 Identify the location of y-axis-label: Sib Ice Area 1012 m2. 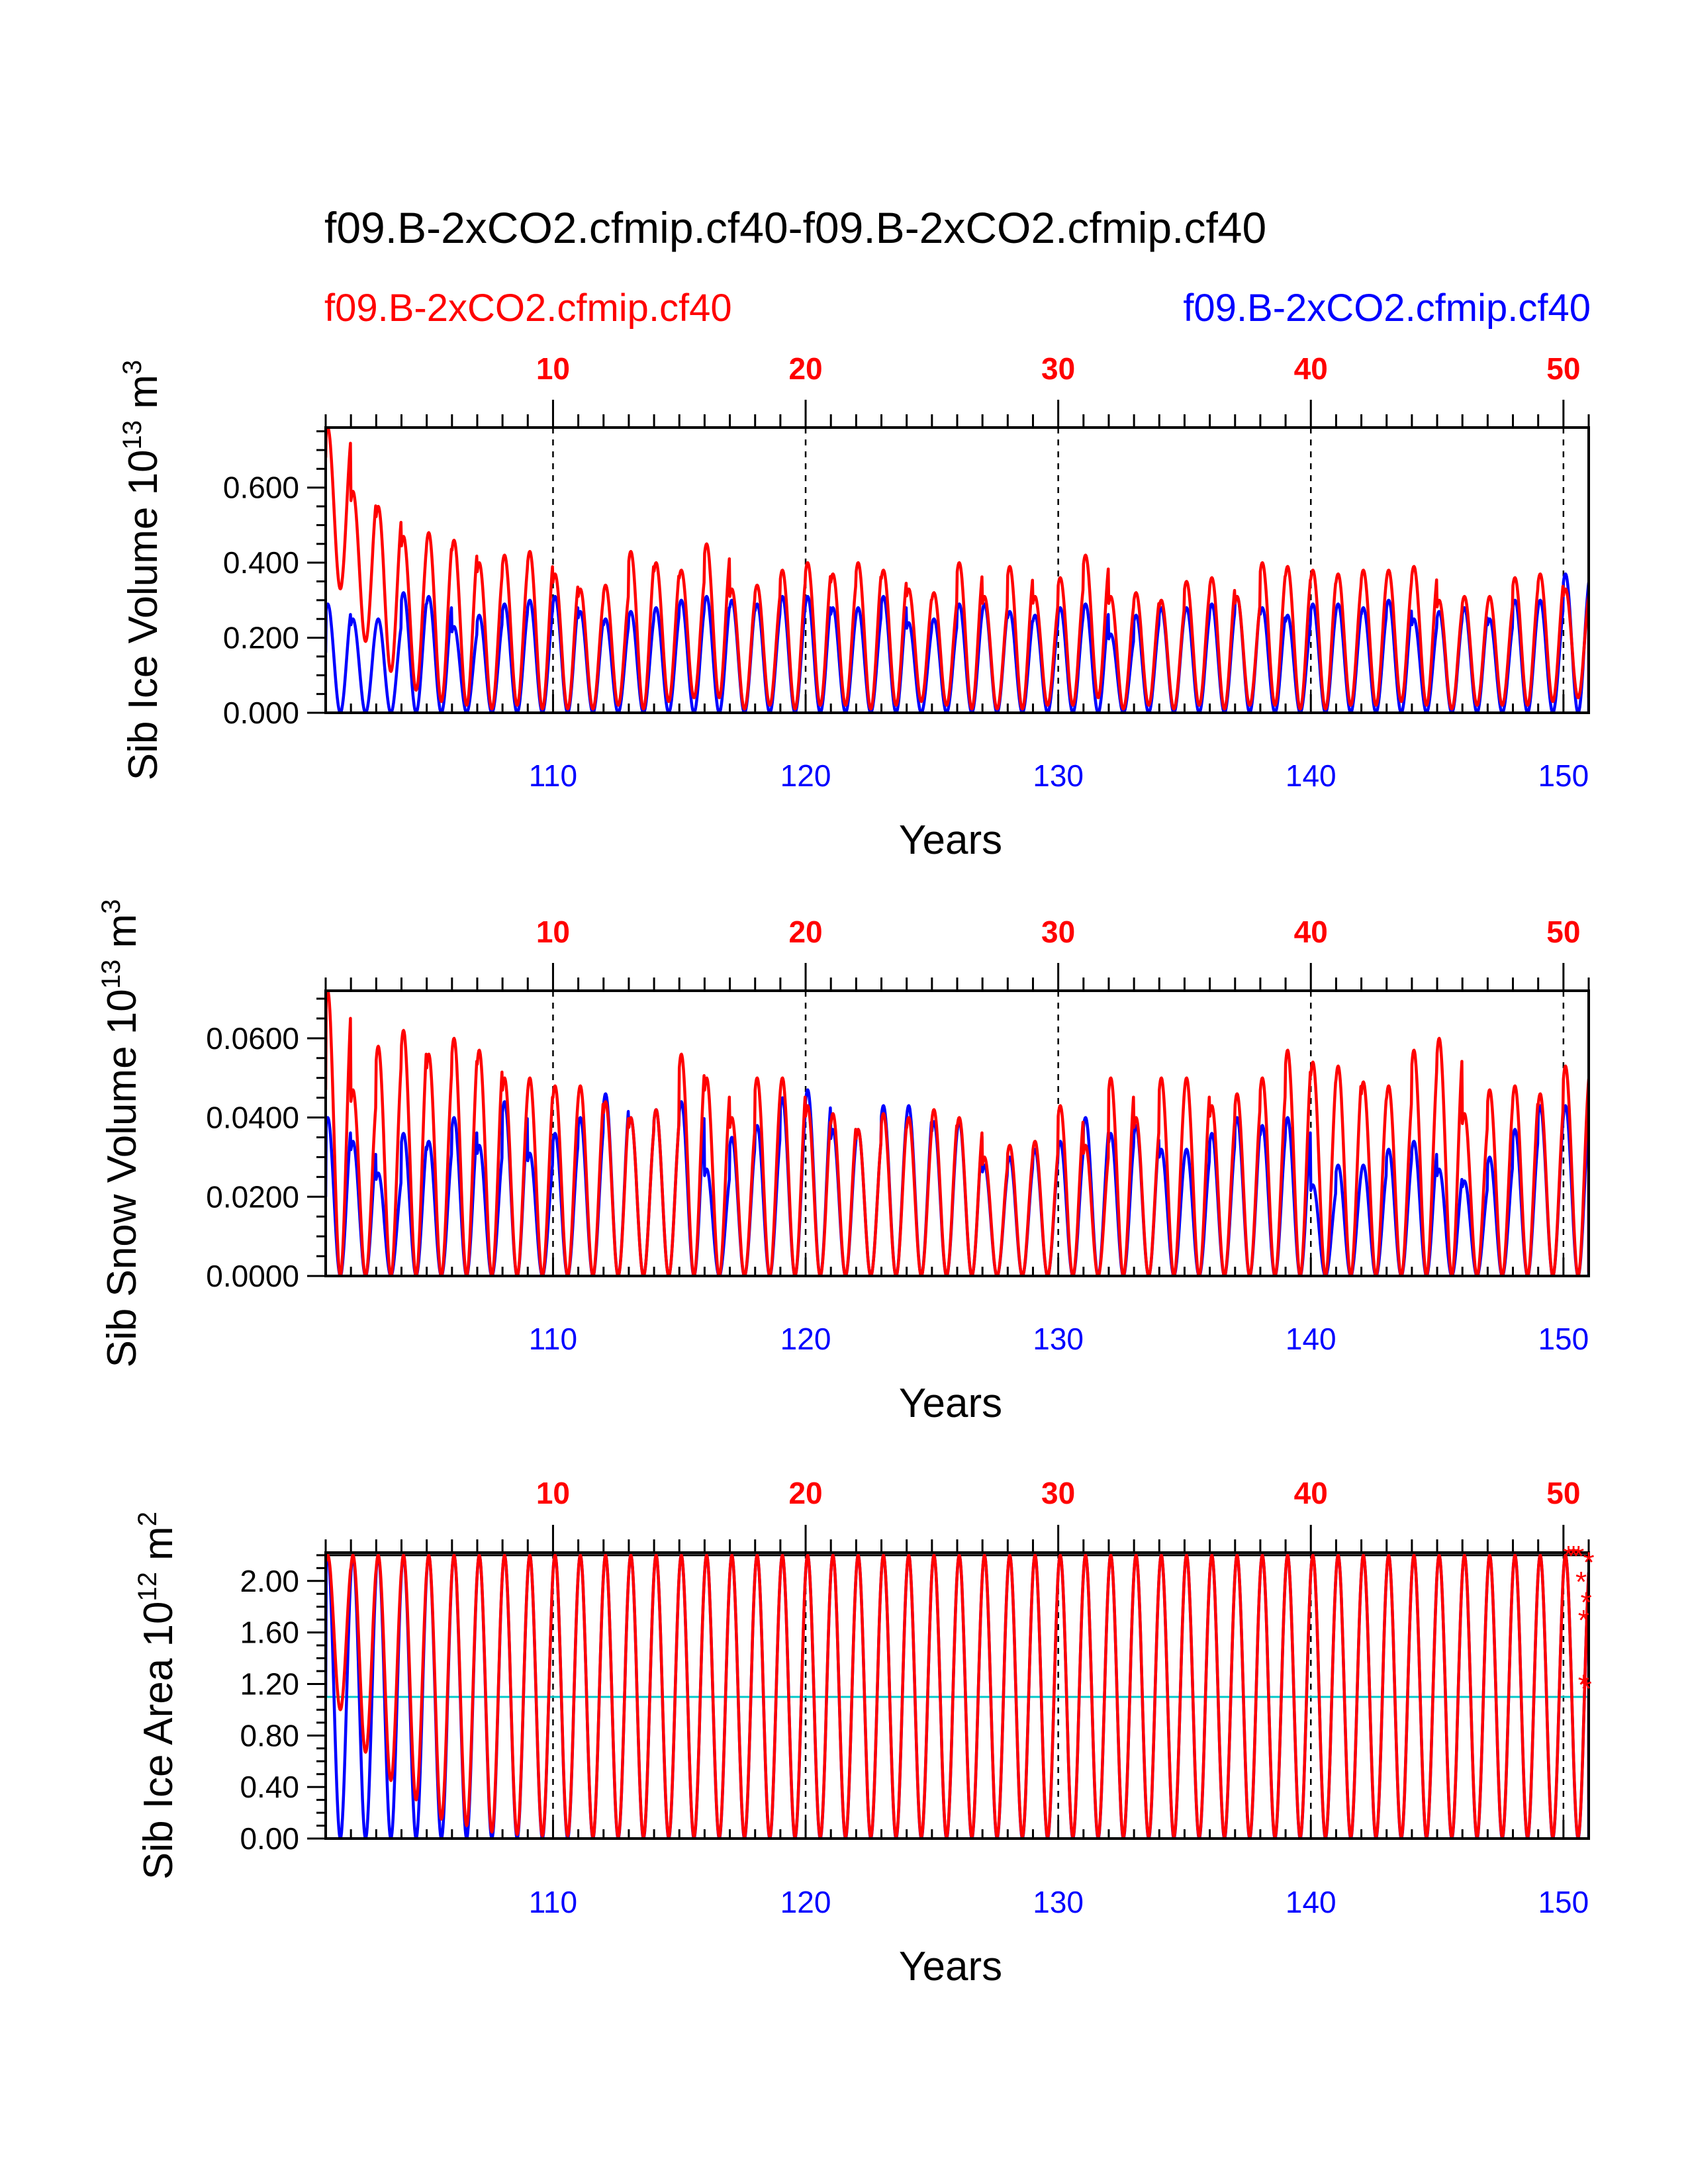
(157, 1696).